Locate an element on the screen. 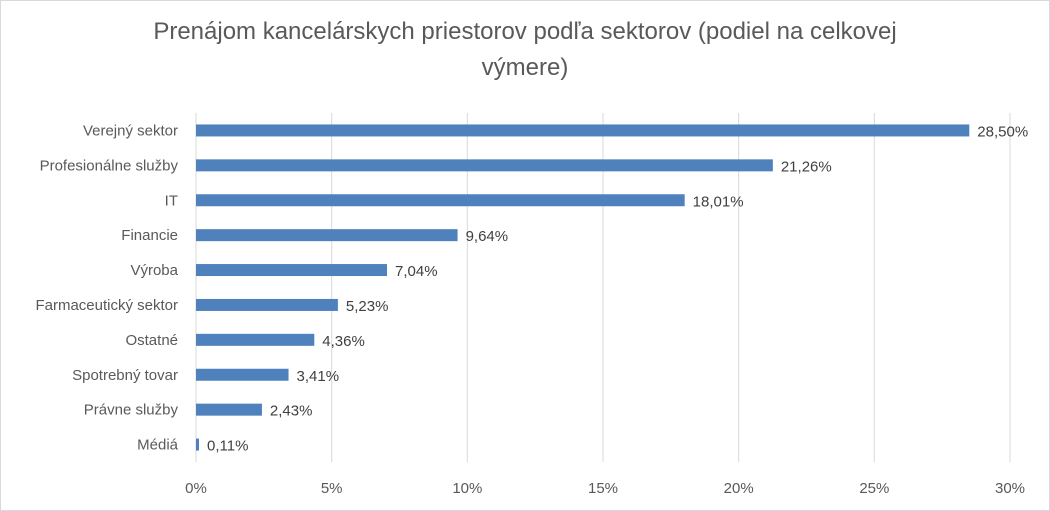  x-tick-labels: 0% 5% 10% 15% 20% 25% 30% is located at coordinates (605, 488).